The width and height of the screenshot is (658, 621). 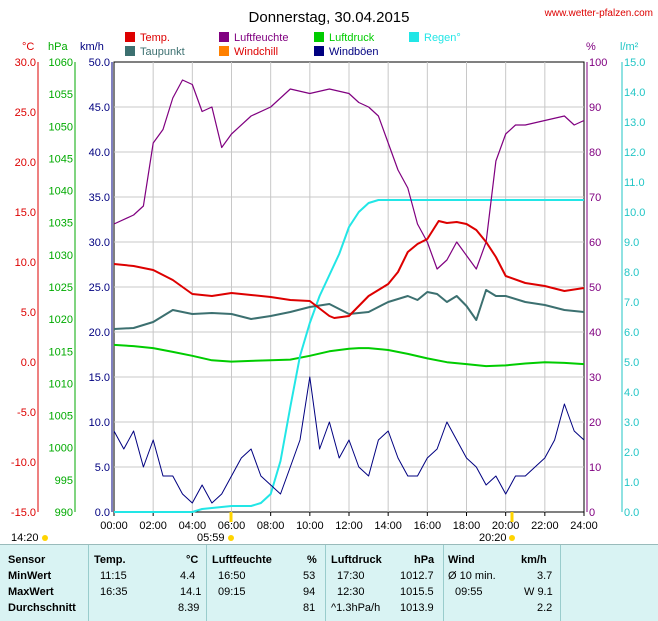 I want to click on y-tick-label-rain: 5.0, so click(x=631, y=363).